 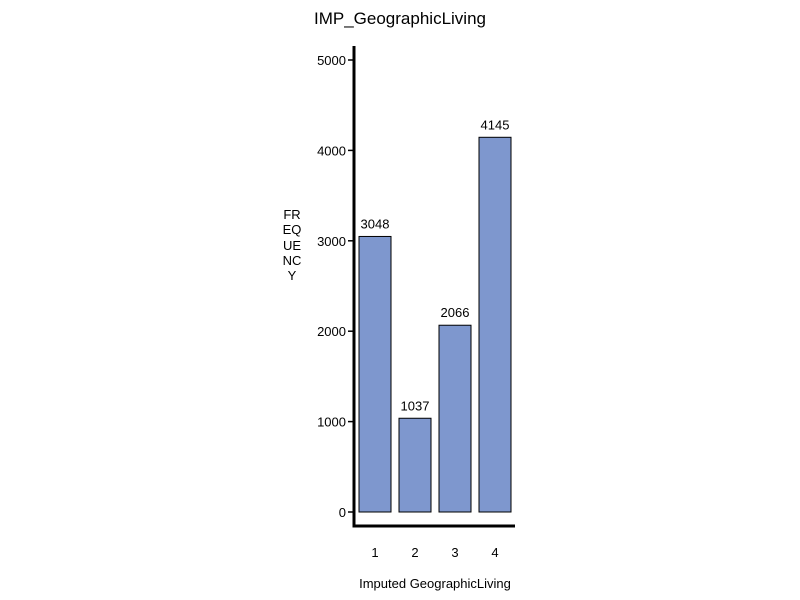 What do you see at coordinates (292, 245) in the screenshot?
I see `y-axis-label: FREQUENCY` at bounding box center [292, 245].